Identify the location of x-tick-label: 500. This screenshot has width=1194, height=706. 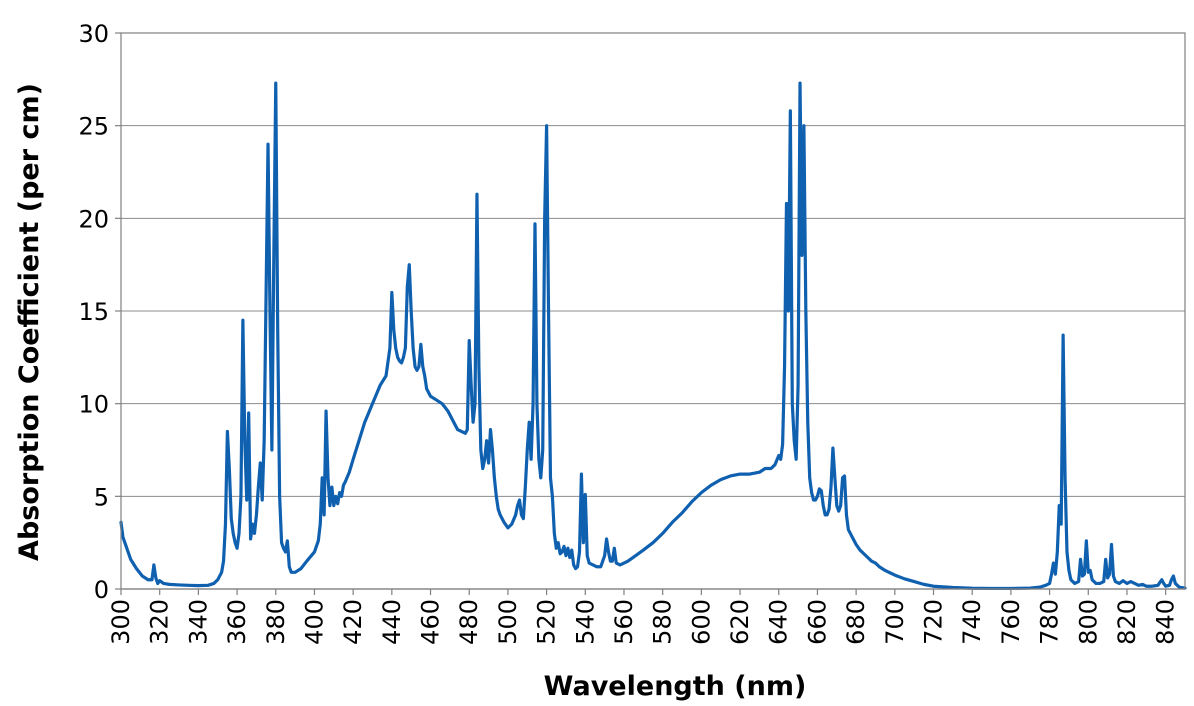
(508, 622).